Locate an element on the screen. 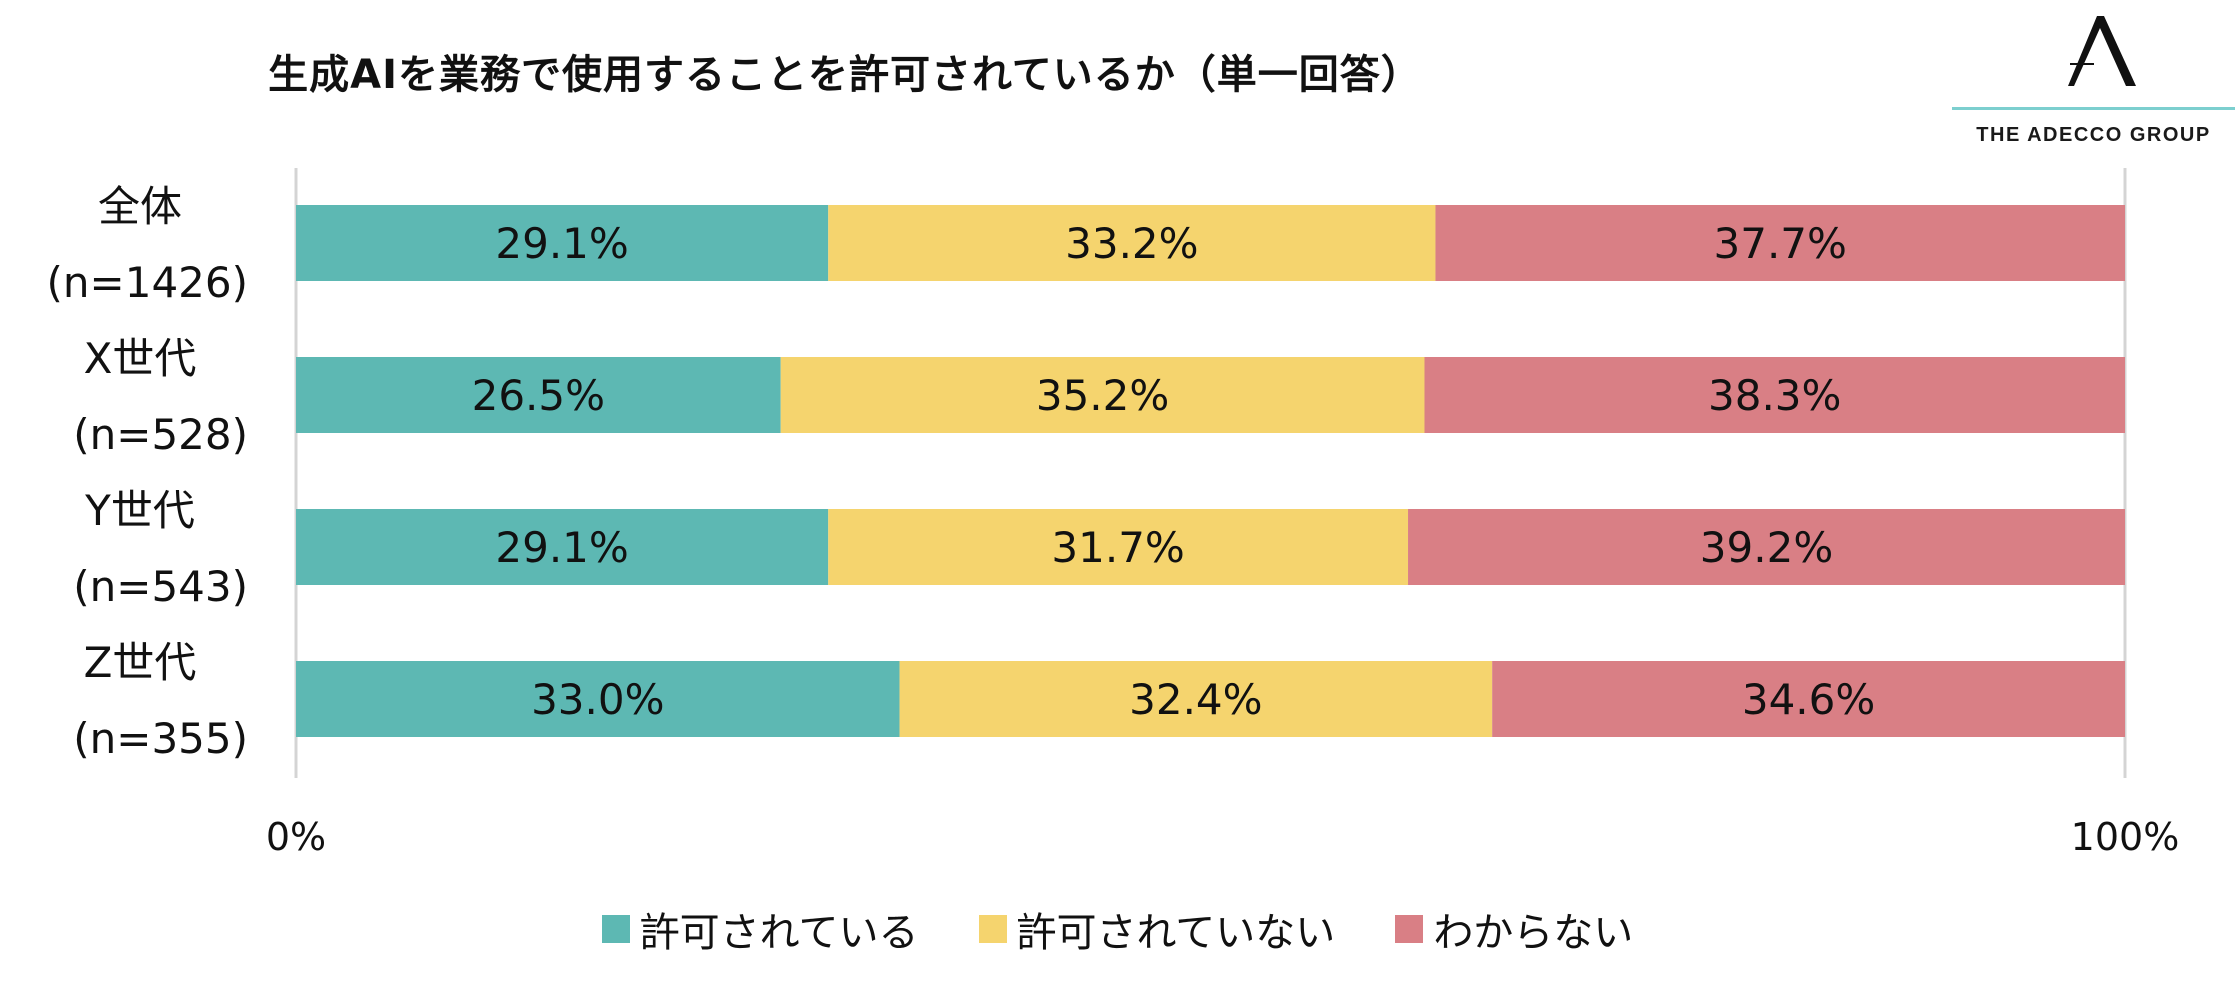 This screenshot has height=1001, width=2235. category-label: Y世代 is located at coordinates (139, 510).